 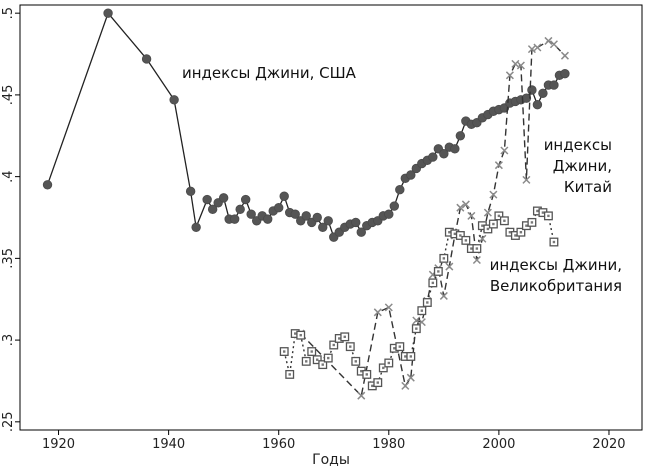 I want to click on y-tick-label: .45, so click(x=8, y=95).